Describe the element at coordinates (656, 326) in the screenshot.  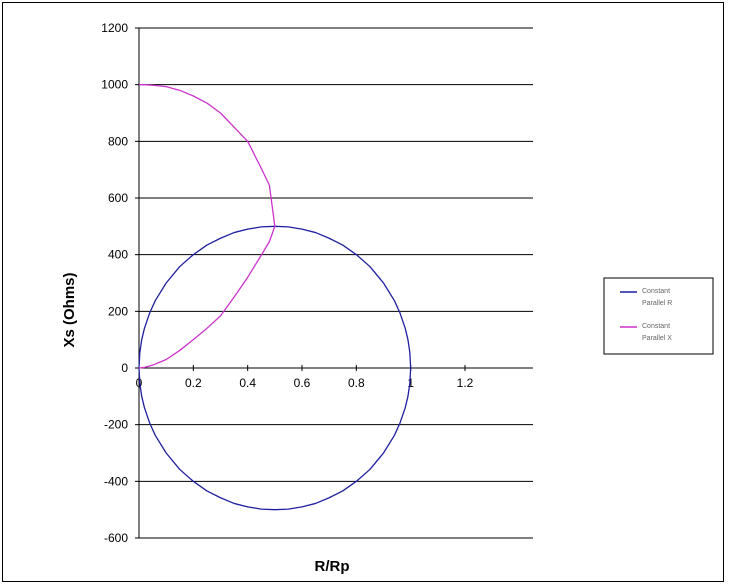
I see `legend-label-constant-parallel-x-line1: Constant` at that location.